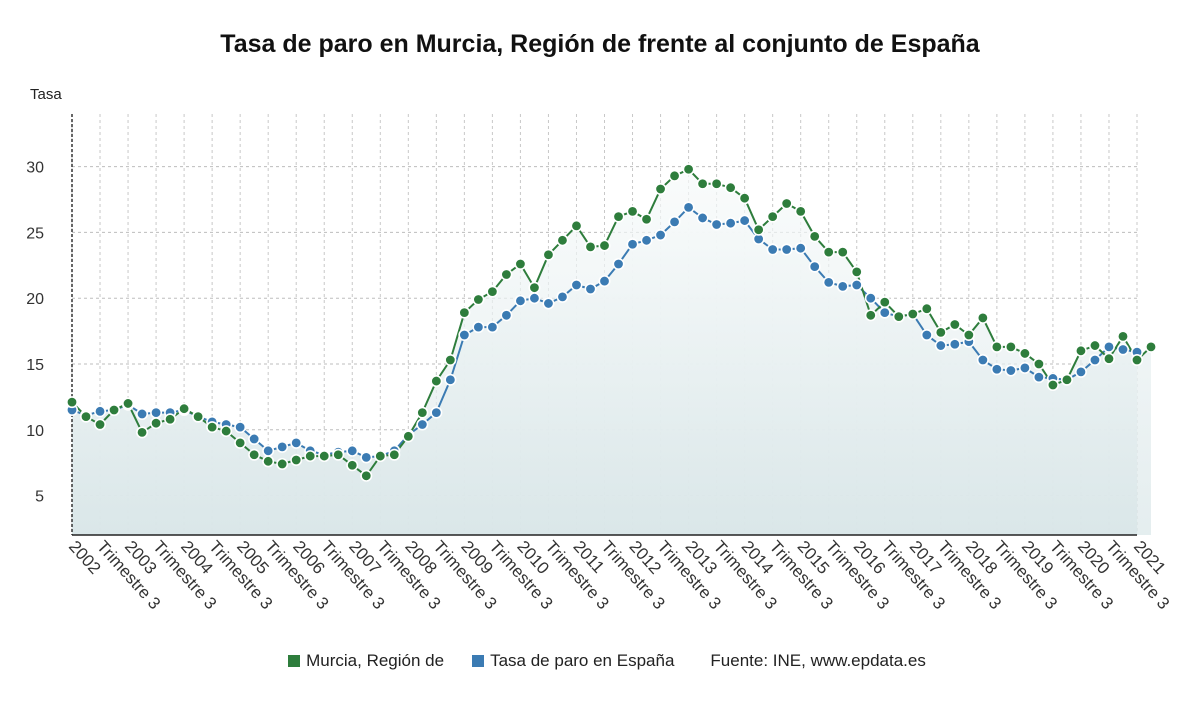 Image resolution: width=1200 pixels, height=705 pixels. Describe the element at coordinates (582, 660) in the screenshot. I see `legend-label-espana: Tasa de paro en España` at that location.